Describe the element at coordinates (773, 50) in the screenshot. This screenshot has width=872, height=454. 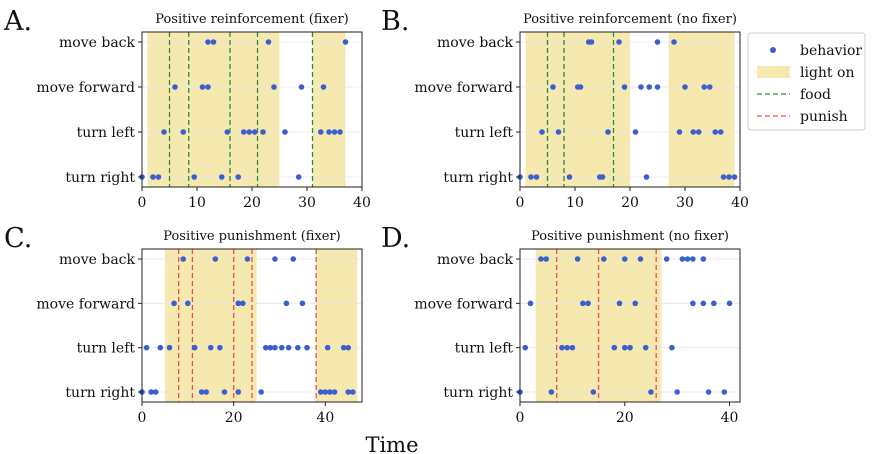
I see `legend-dot-icon` at that location.